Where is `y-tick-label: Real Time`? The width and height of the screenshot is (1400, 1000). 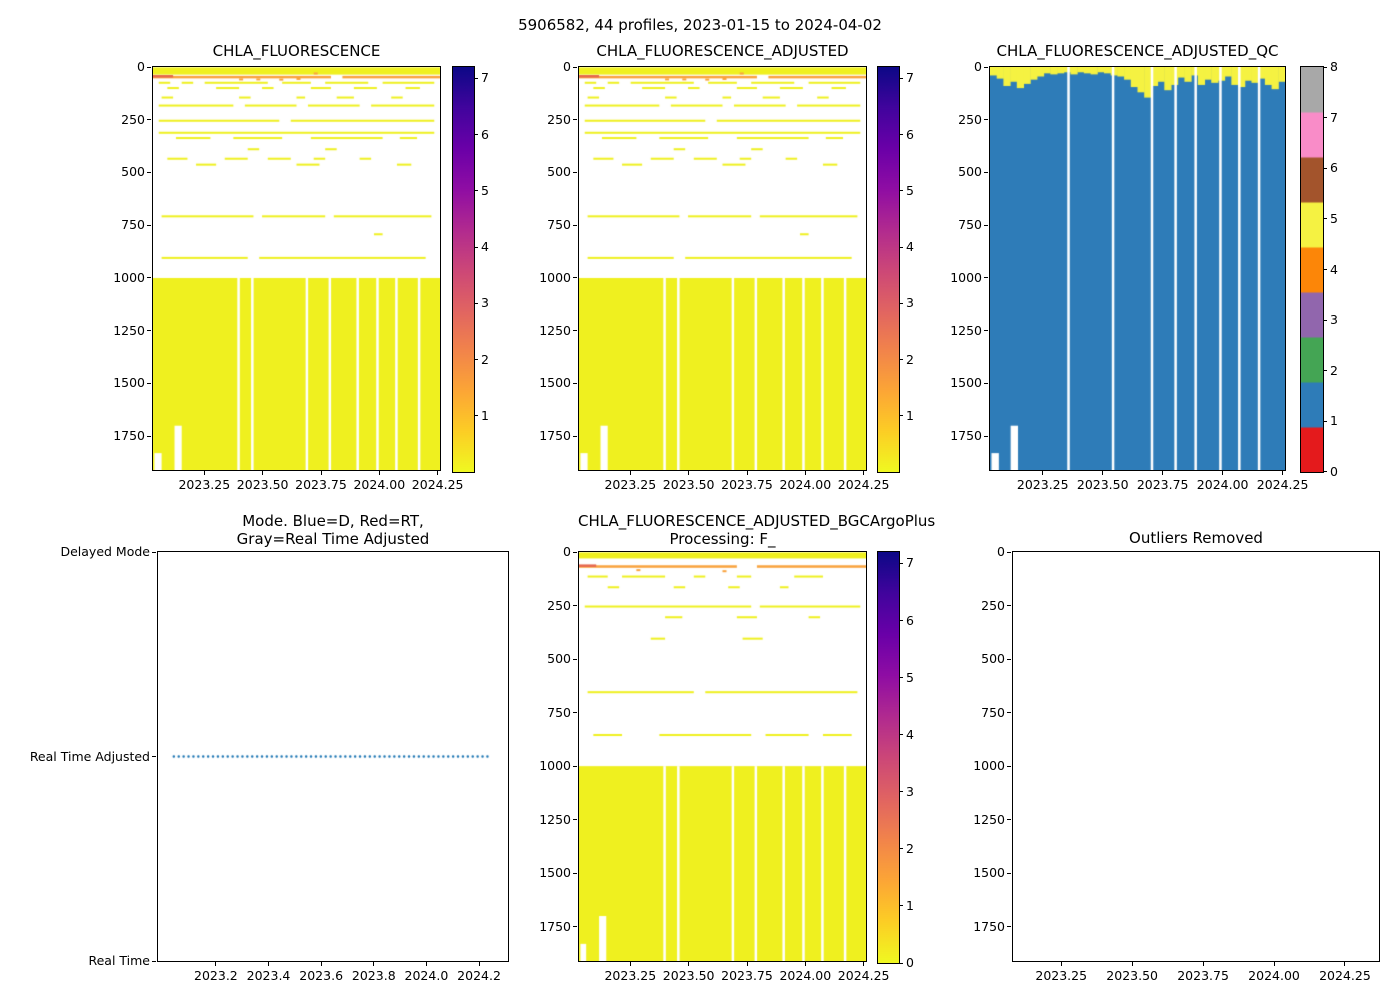 y-tick-label: Real Time is located at coordinates (119, 960).